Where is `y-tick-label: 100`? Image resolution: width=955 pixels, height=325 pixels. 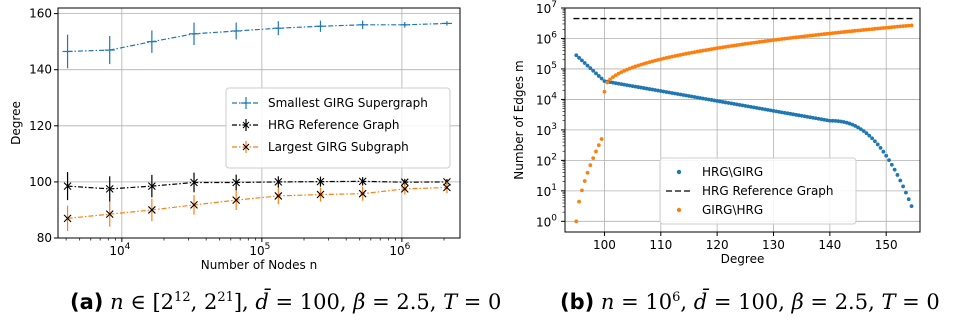
y-tick-label: 100 is located at coordinates (40, 182).